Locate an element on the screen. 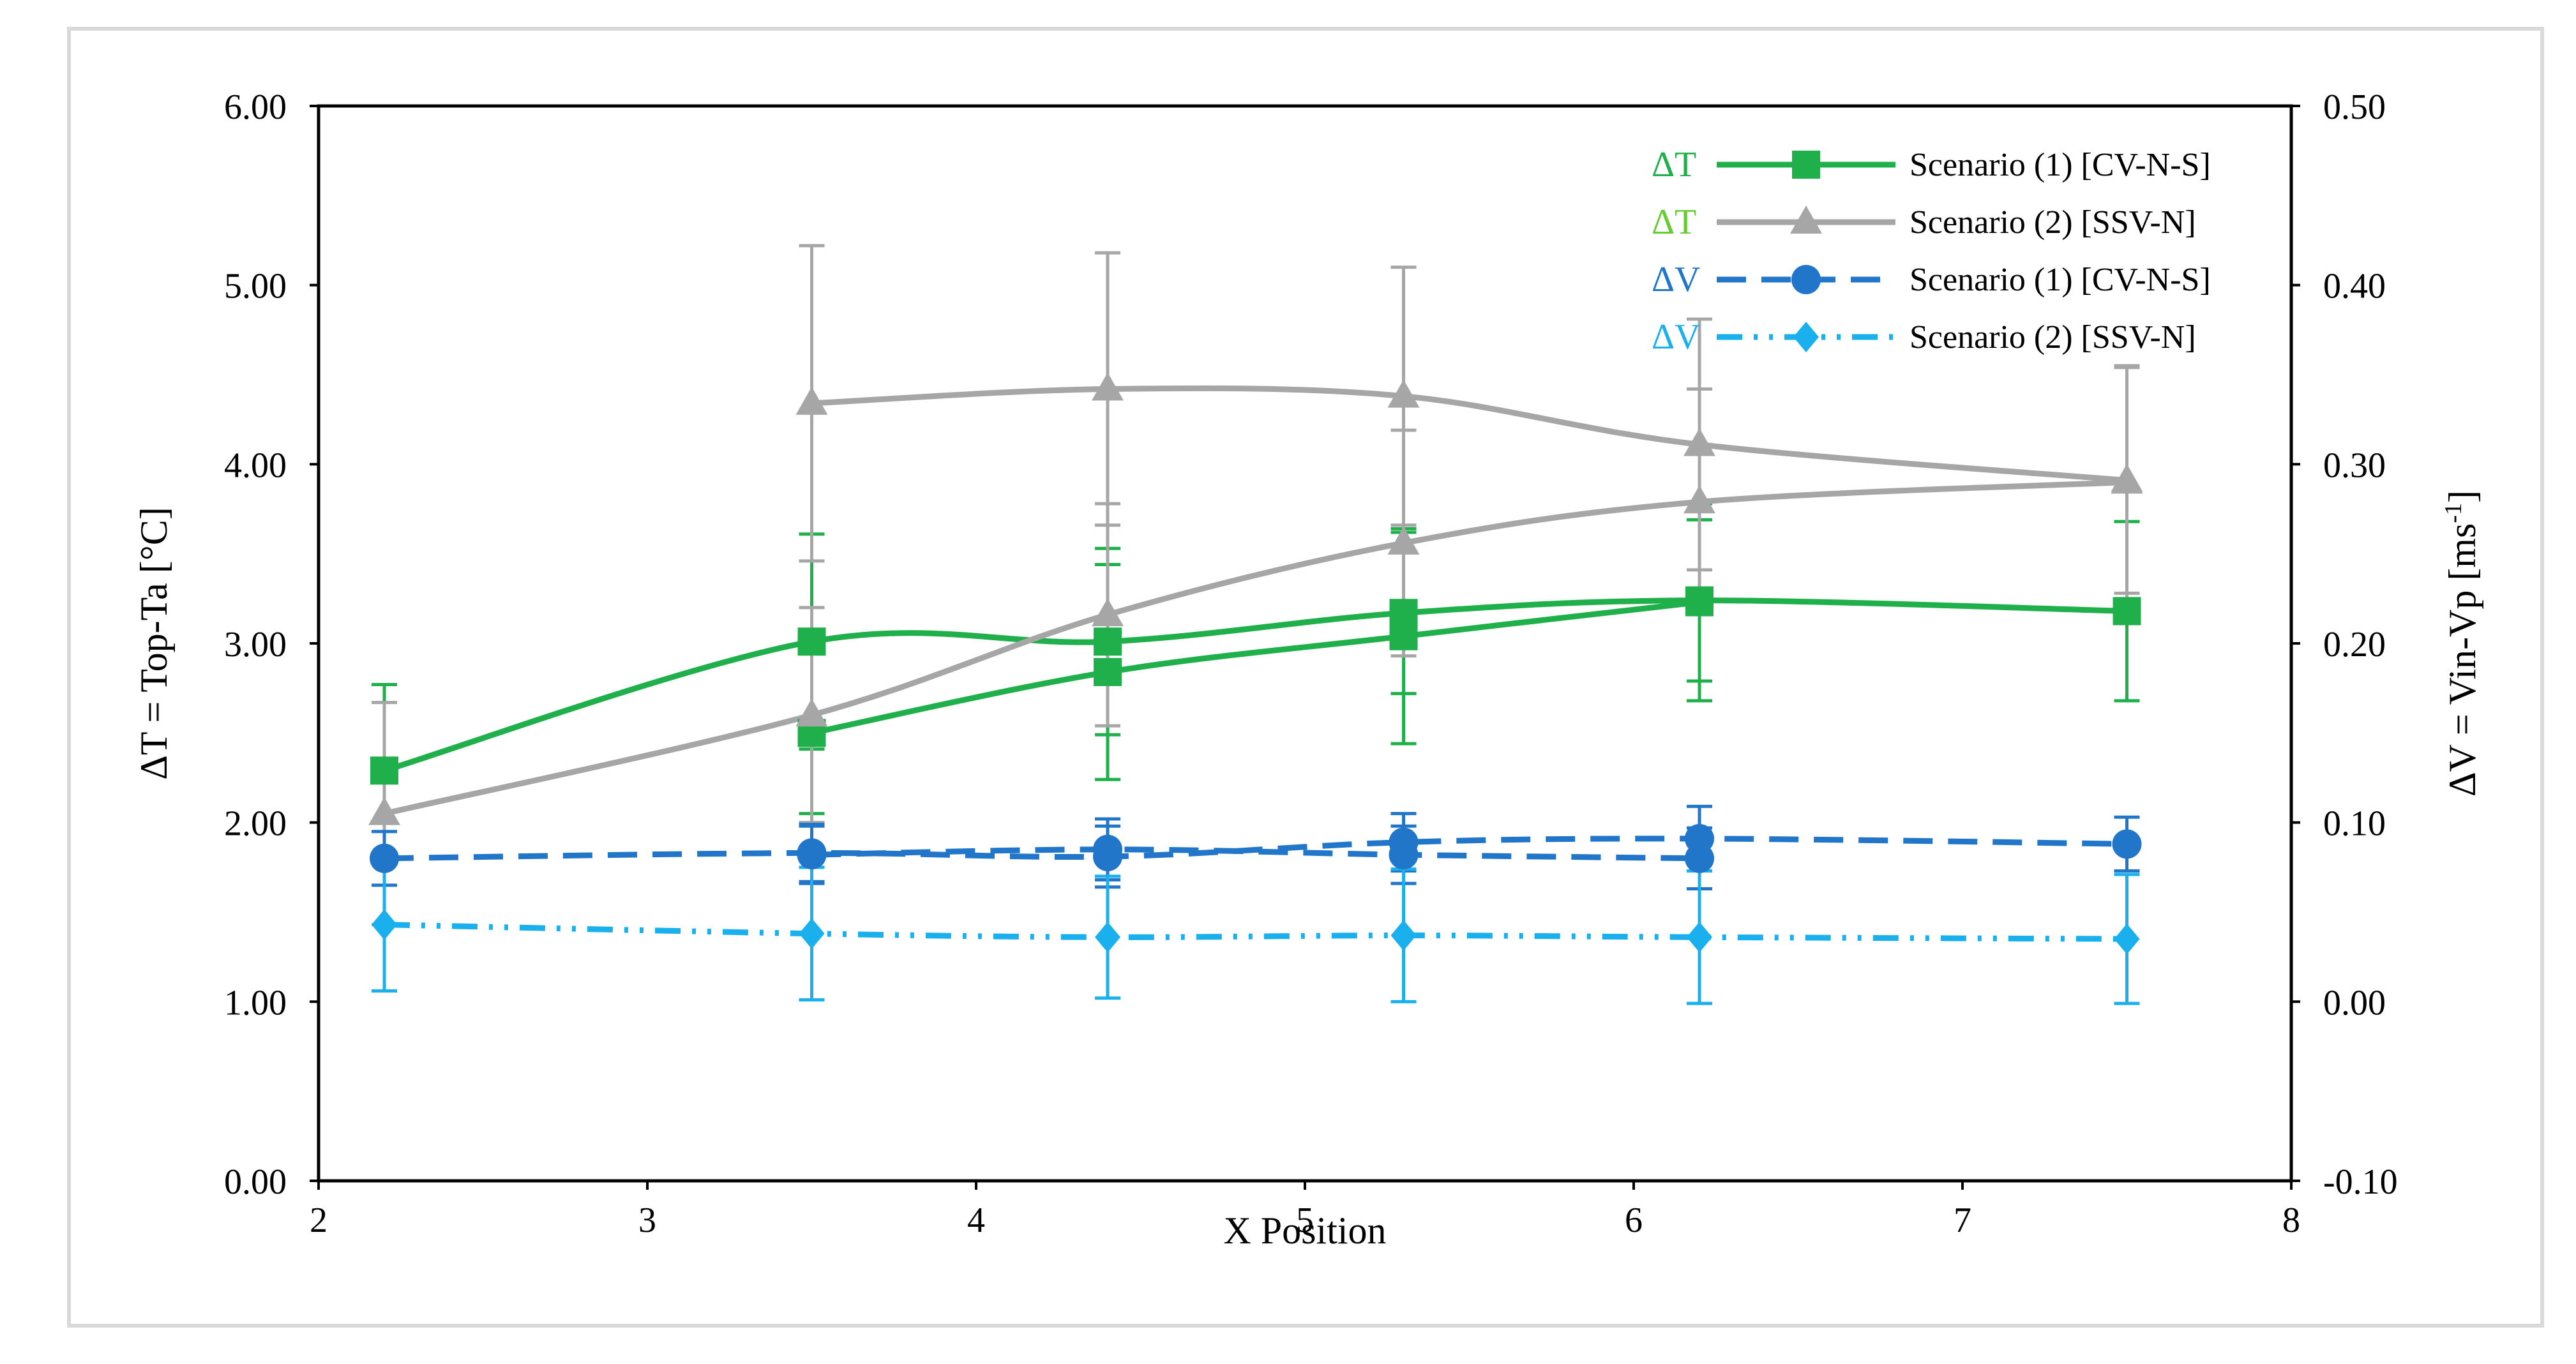 Image resolution: width=2576 pixels, height=1364 pixels. left-tick-label: 5.00 is located at coordinates (255, 286).